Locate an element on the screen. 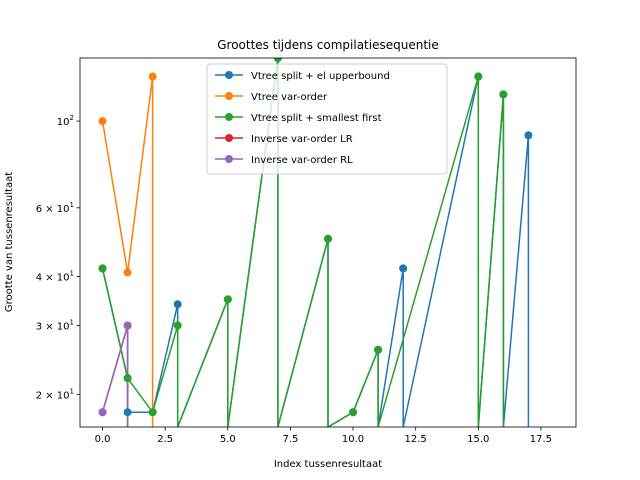 The image size is (640, 480). y-tick-exponent: 2 is located at coordinates (72, 118).